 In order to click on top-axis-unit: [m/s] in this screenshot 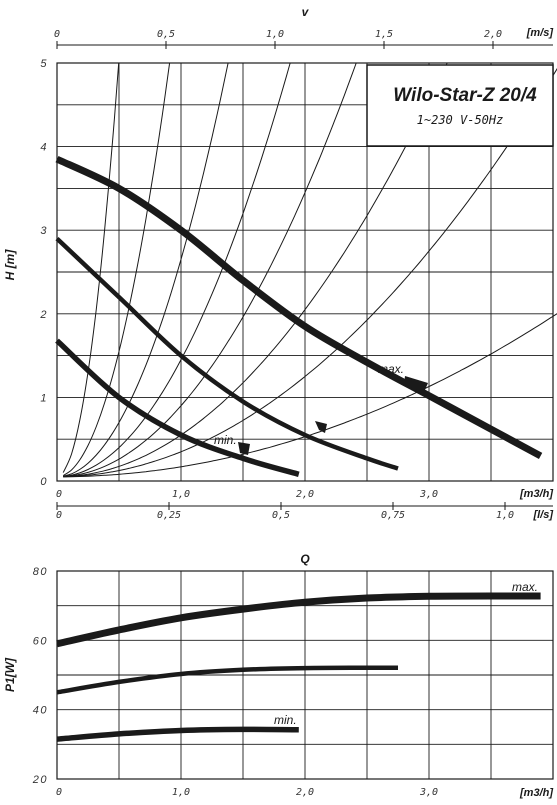, I will do `click(540, 33)`.